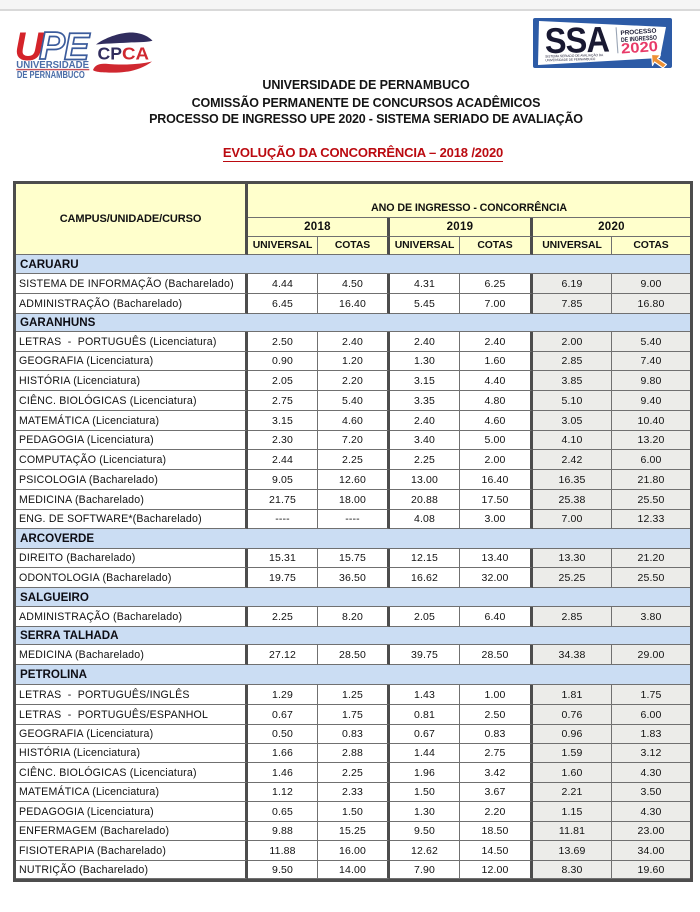  What do you see at coordinates (638, 31) in the screenshot?
I see `svg-text: PROCESSO` at bounding box center [638, 31].